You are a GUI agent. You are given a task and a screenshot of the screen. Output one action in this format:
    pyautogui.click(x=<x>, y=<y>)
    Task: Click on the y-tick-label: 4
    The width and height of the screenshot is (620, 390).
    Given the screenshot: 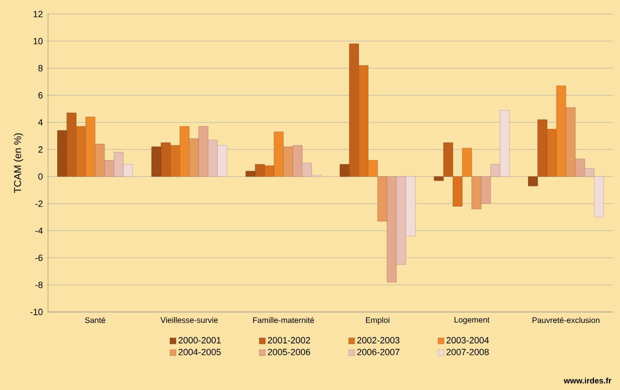 What is the action you would take?
    pyautogui.click(x=40, y=122)
    